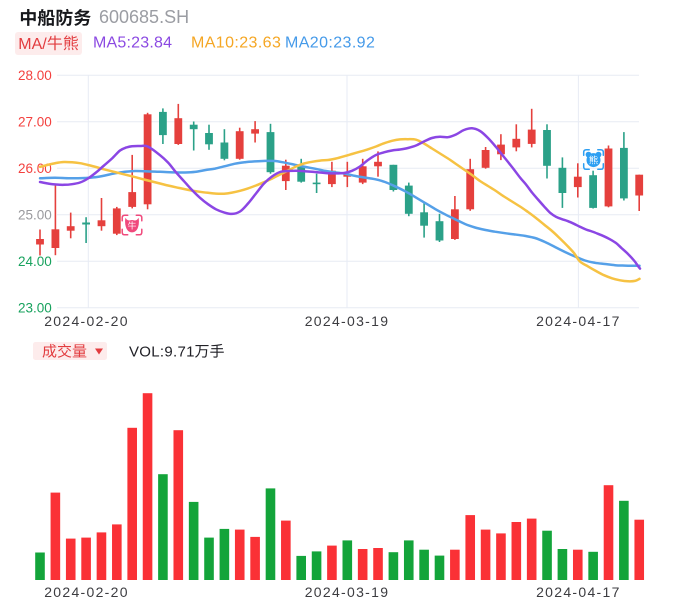  Describe the element at coordinates (330, 43) in the screenshot. I see `svg-text: MA20:23.92` at that location.